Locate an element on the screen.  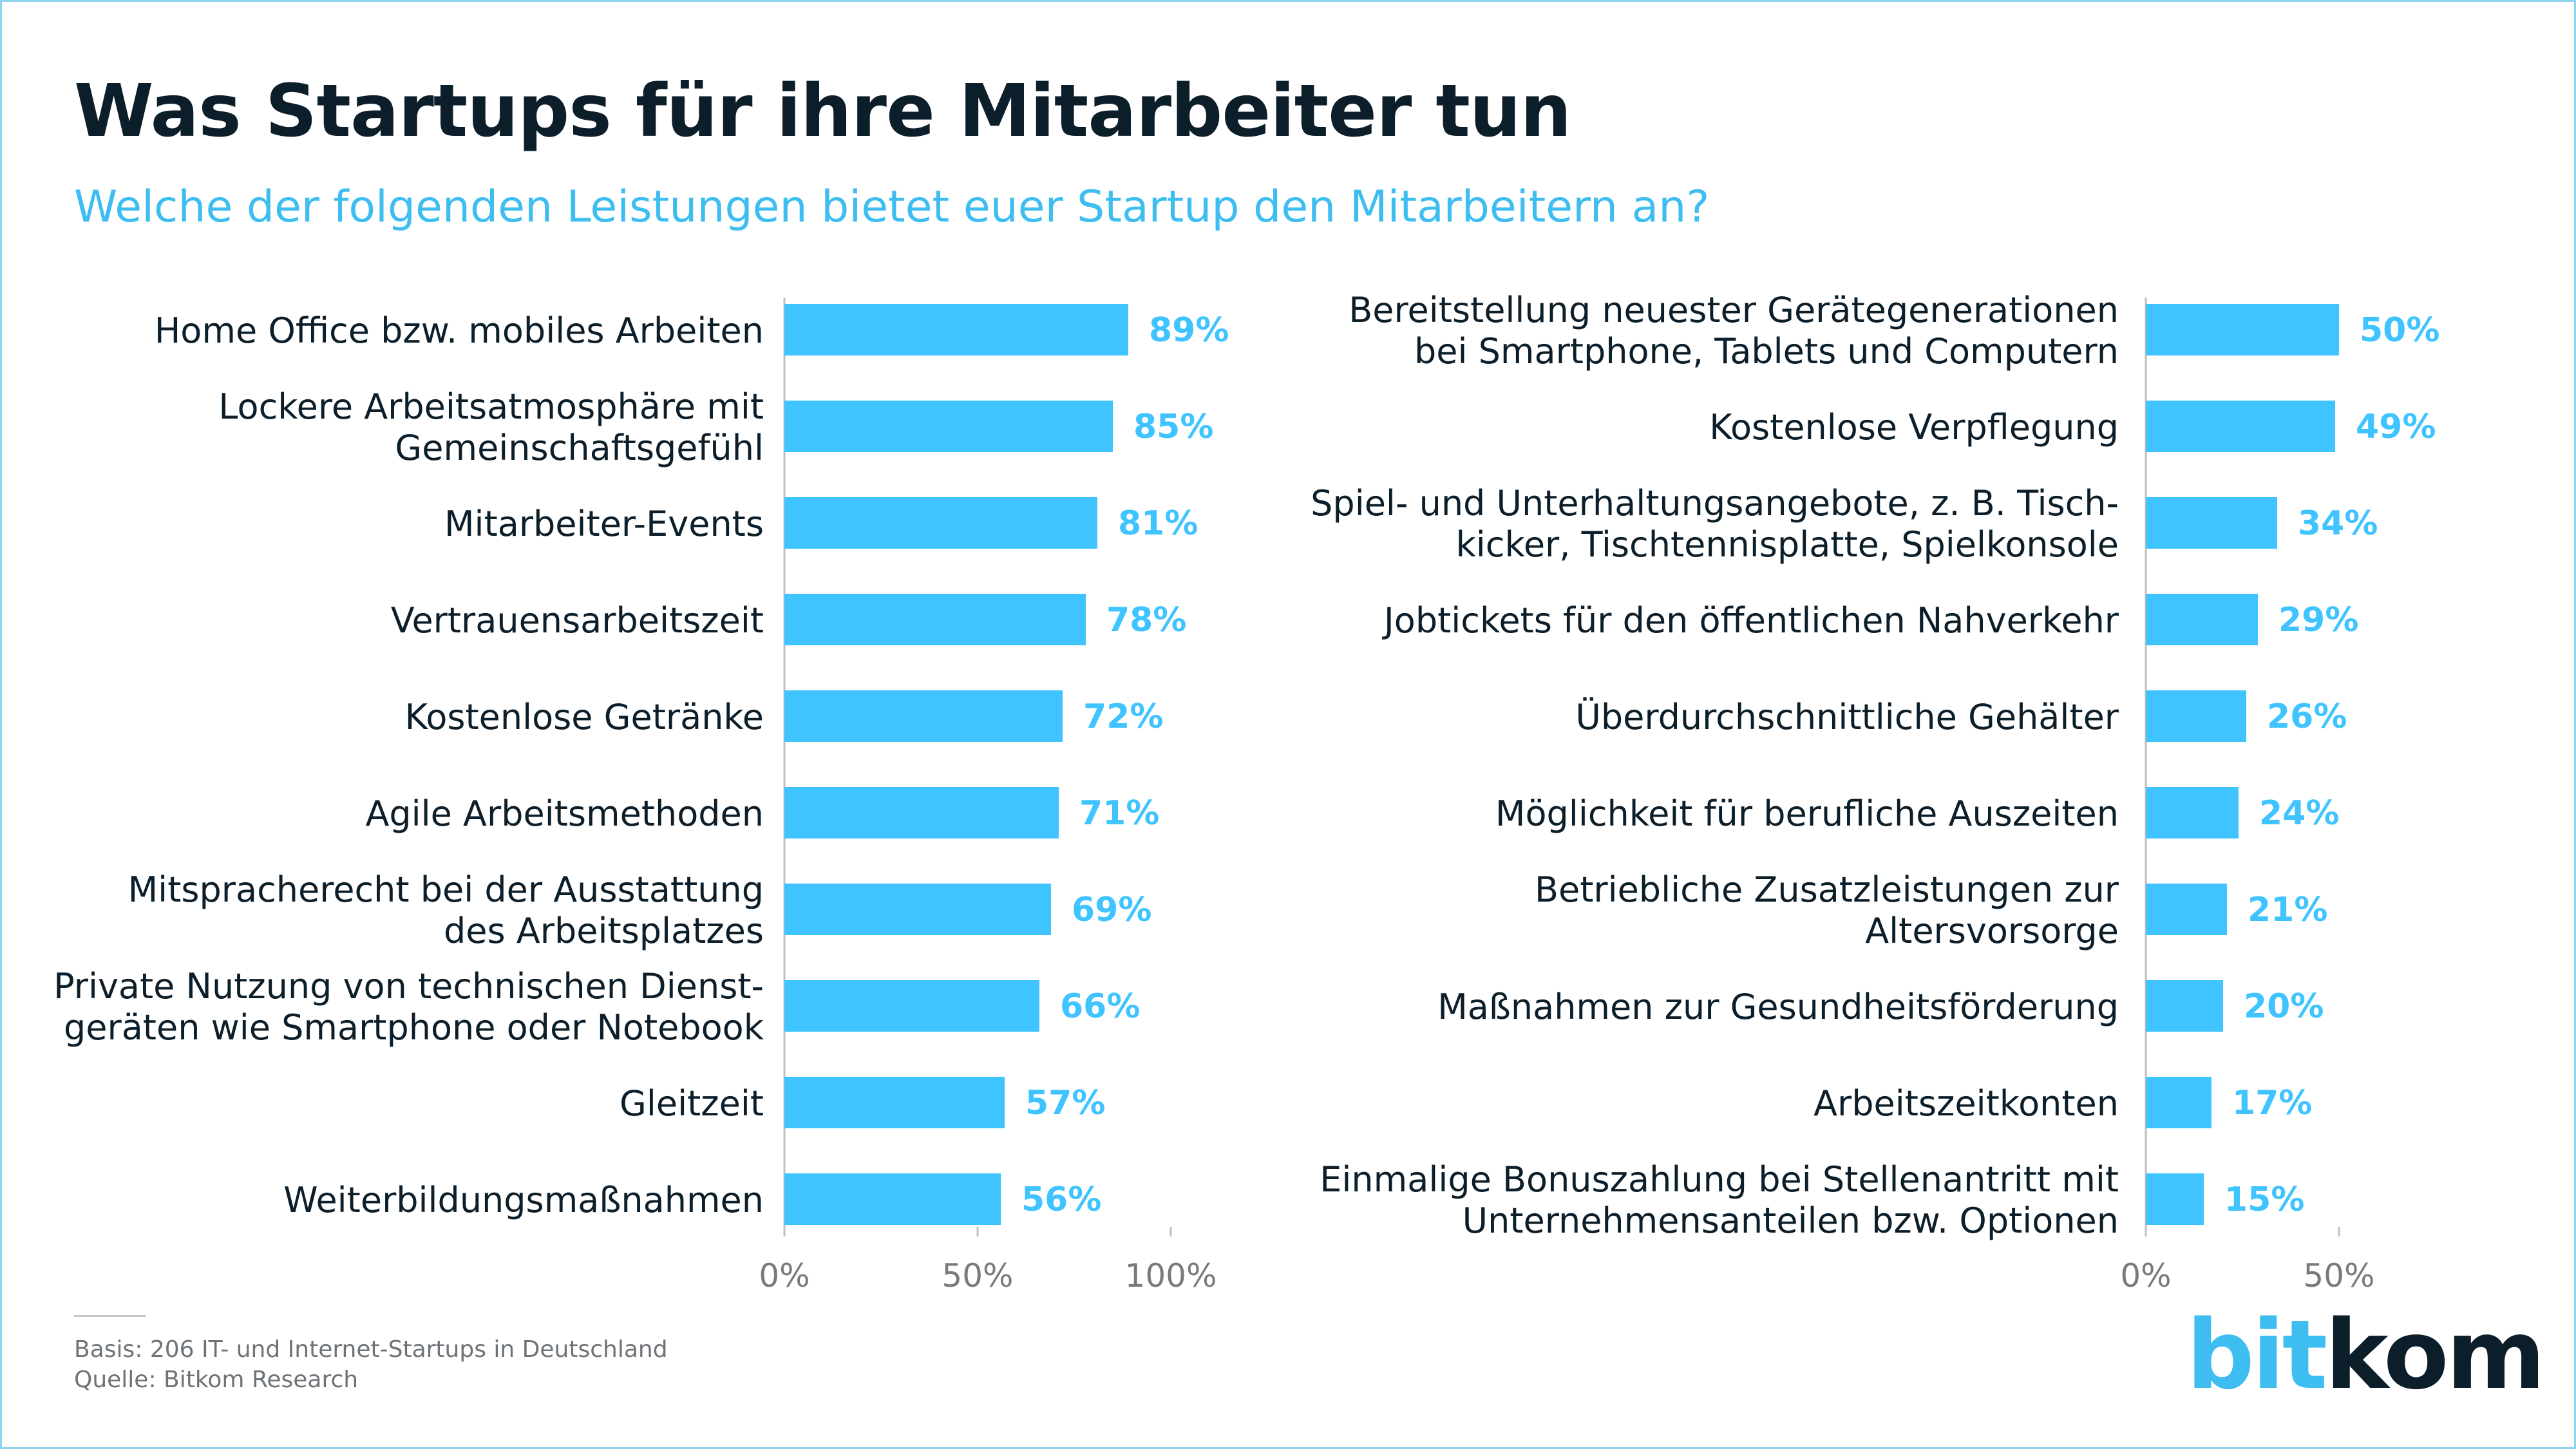
category-label: Kostenlose Verpflegung is located at coordinates (1914, 428).